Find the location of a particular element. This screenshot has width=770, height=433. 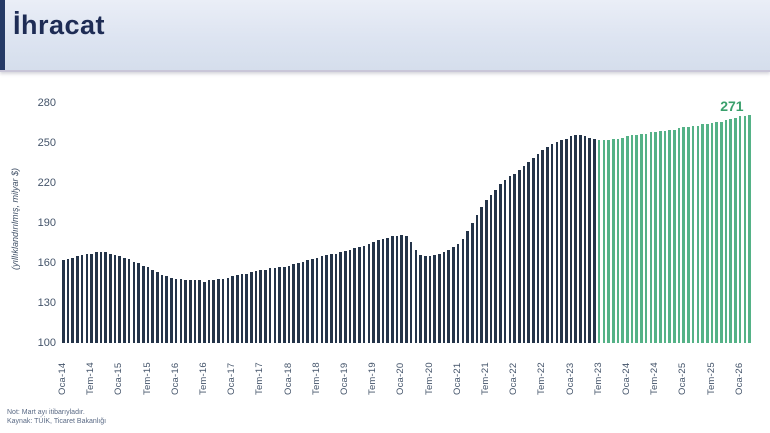

x-axis-tick-label: Oca-25 is located at coordinates (683, 378).